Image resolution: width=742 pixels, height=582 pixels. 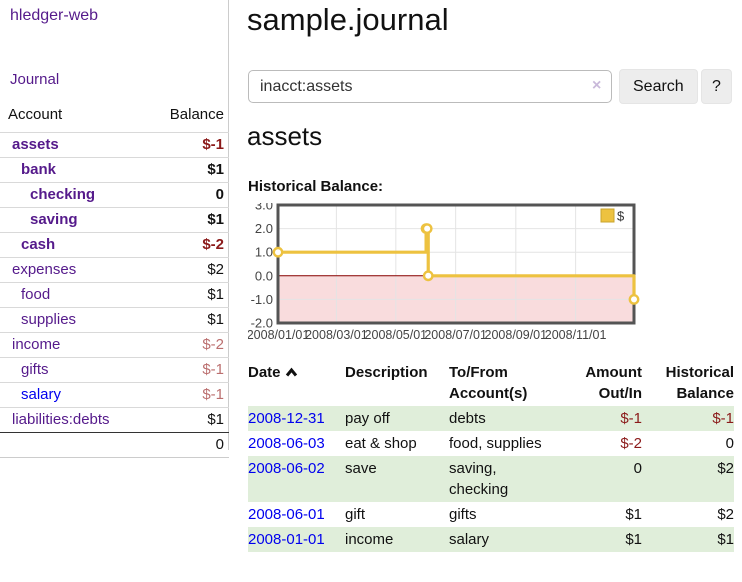 I want to click on register-header-description: Description, so click(x=386, y=372).